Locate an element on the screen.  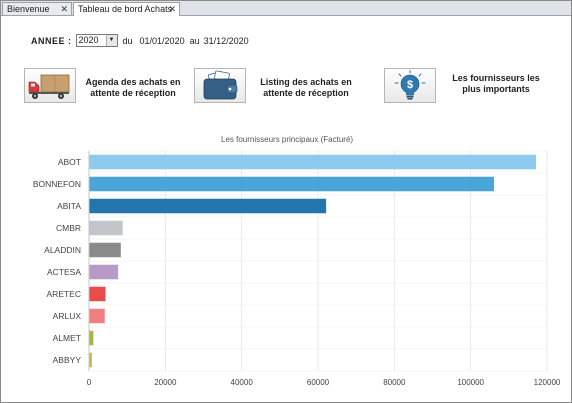
year-value: 2020 is located at coordinates (88, 40).